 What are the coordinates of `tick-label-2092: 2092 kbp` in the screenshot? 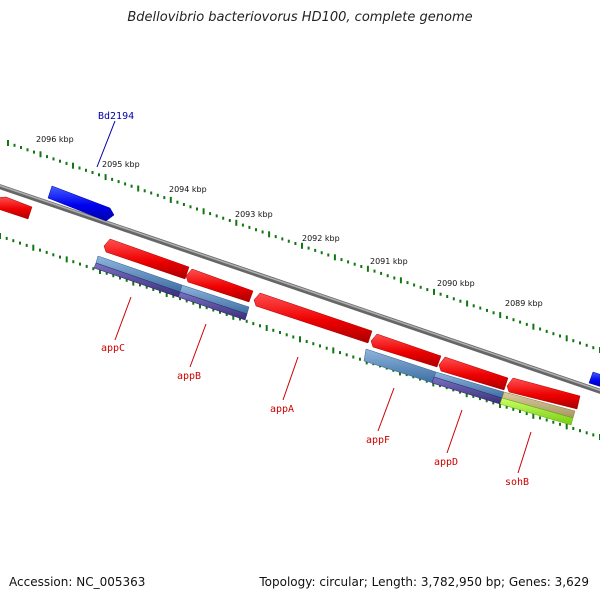 It's located at (321, 238).